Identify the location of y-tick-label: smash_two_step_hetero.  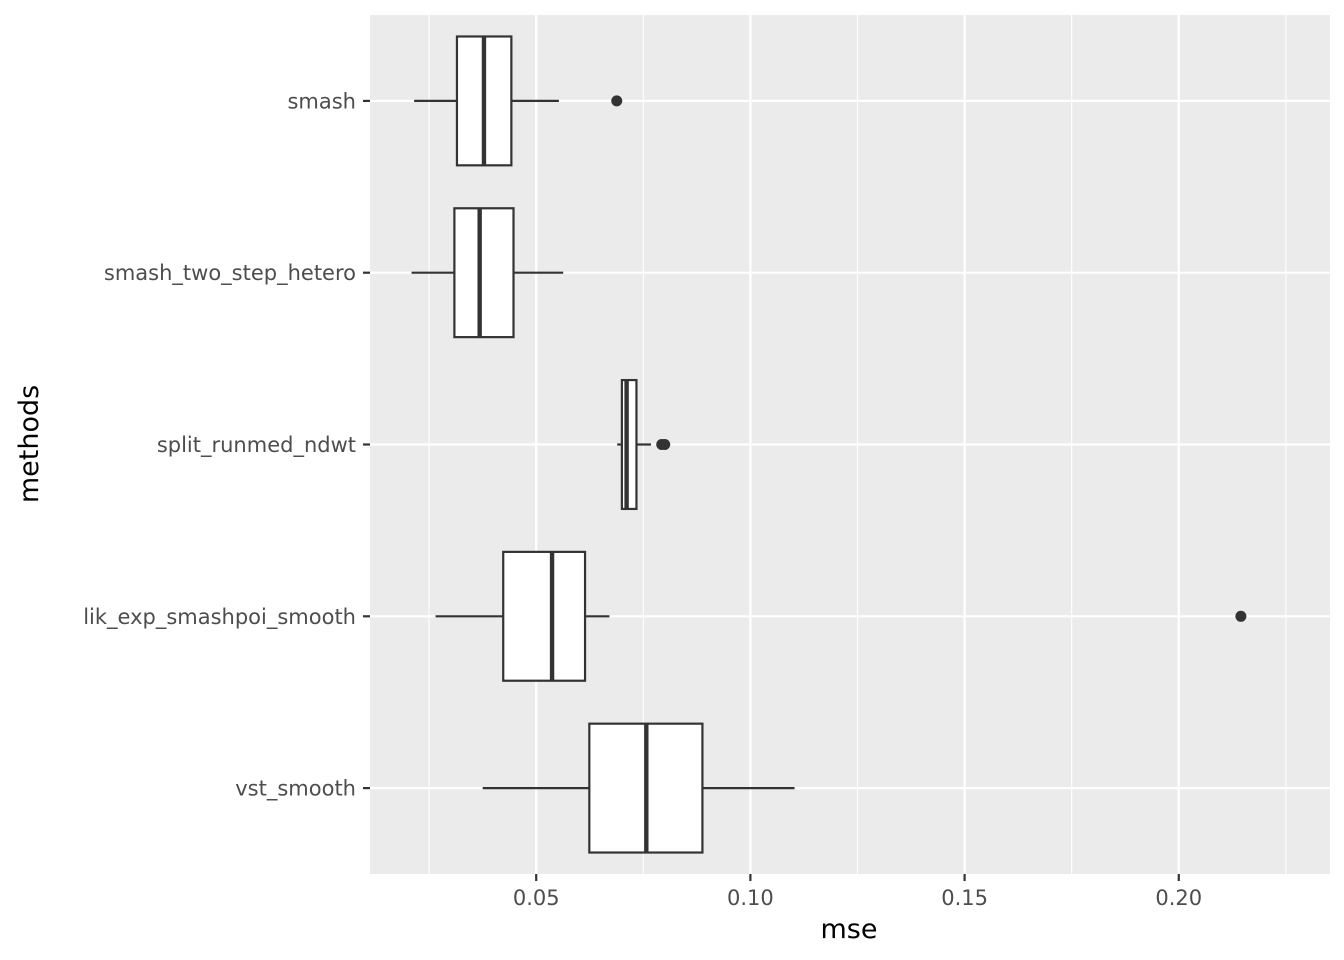
(230, 273).